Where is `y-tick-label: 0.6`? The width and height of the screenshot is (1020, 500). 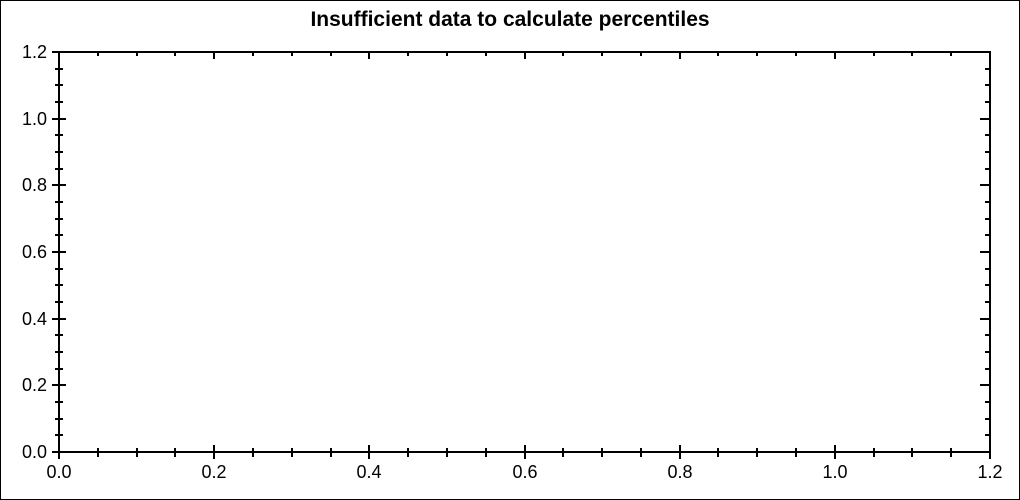
y-tick-label: 0.6 is located at coordinates (34, 252).